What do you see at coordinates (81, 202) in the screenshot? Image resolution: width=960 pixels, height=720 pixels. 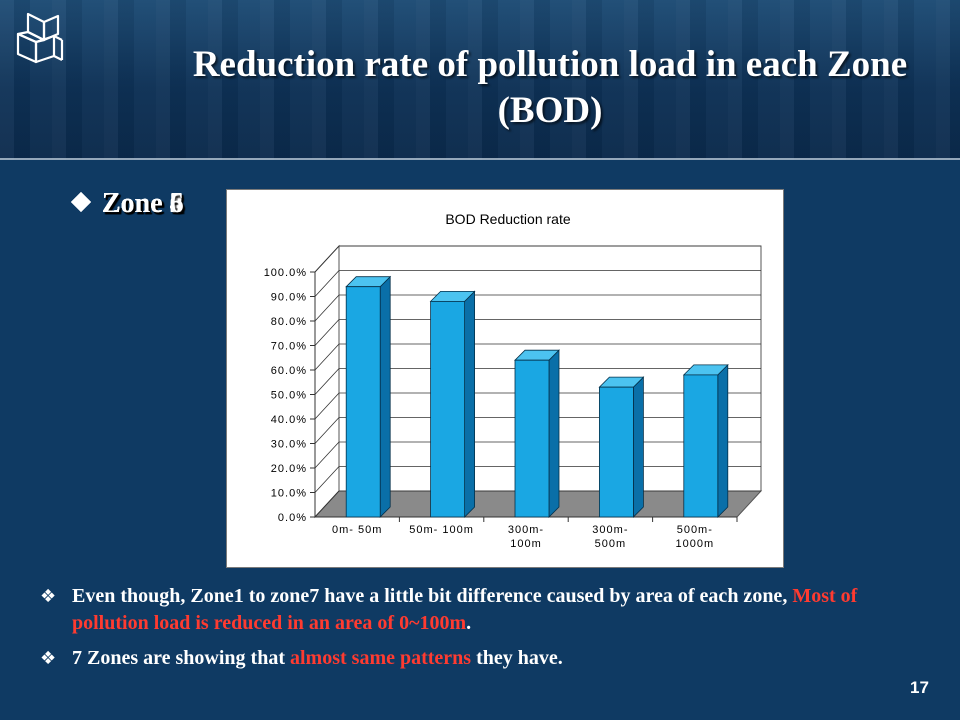 I see `diamond-bullet-icon` at bounding box center [81, 202].